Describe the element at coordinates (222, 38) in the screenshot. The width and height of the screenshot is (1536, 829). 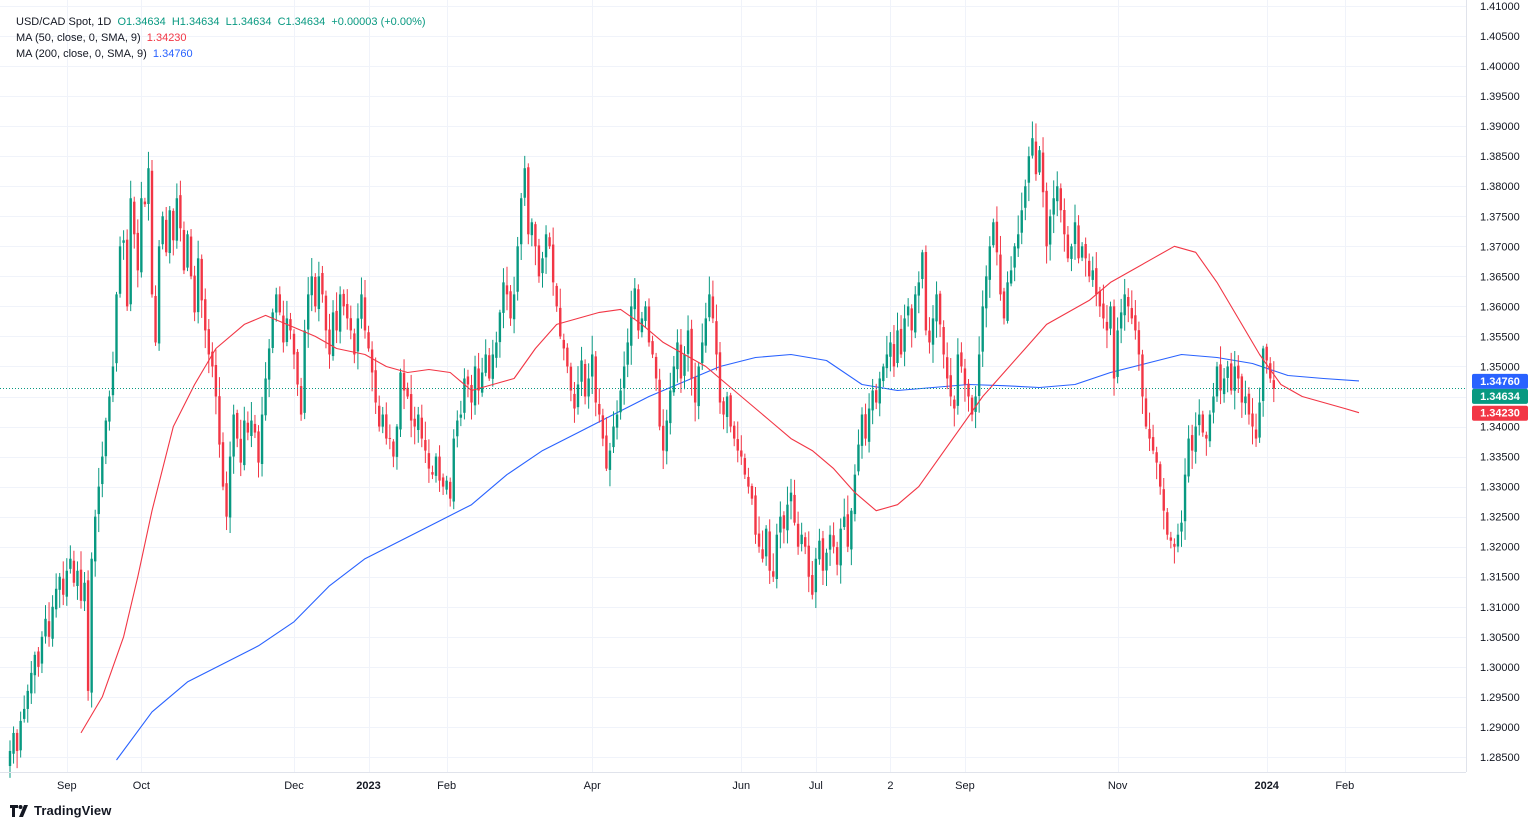
I see `legend-ma50: MA (50, close, 0, SMA, 9) 1.34230` at that location.